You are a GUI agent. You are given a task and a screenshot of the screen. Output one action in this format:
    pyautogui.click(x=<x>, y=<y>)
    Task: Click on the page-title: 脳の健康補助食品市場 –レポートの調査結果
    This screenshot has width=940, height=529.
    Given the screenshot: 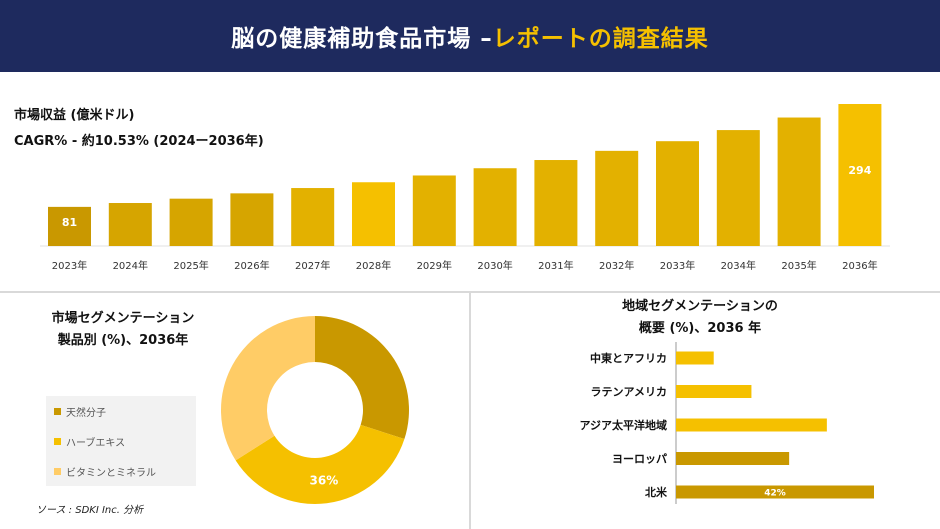 What is the action you would take?
    pyautogui.click(x=470, y=36)
    